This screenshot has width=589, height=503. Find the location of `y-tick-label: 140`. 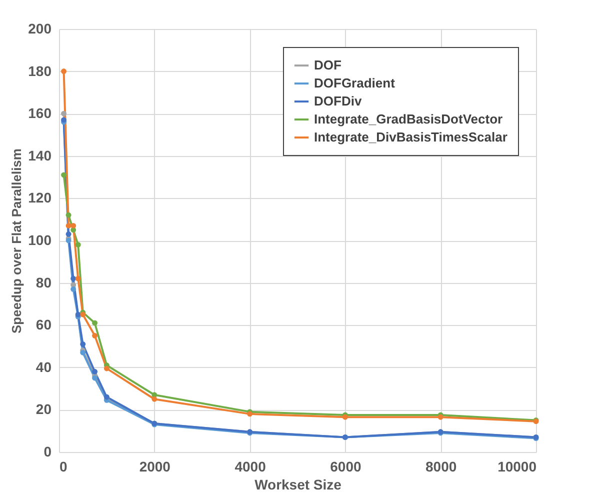

y-tick-label: 140 is located at coordinates (40, 155).